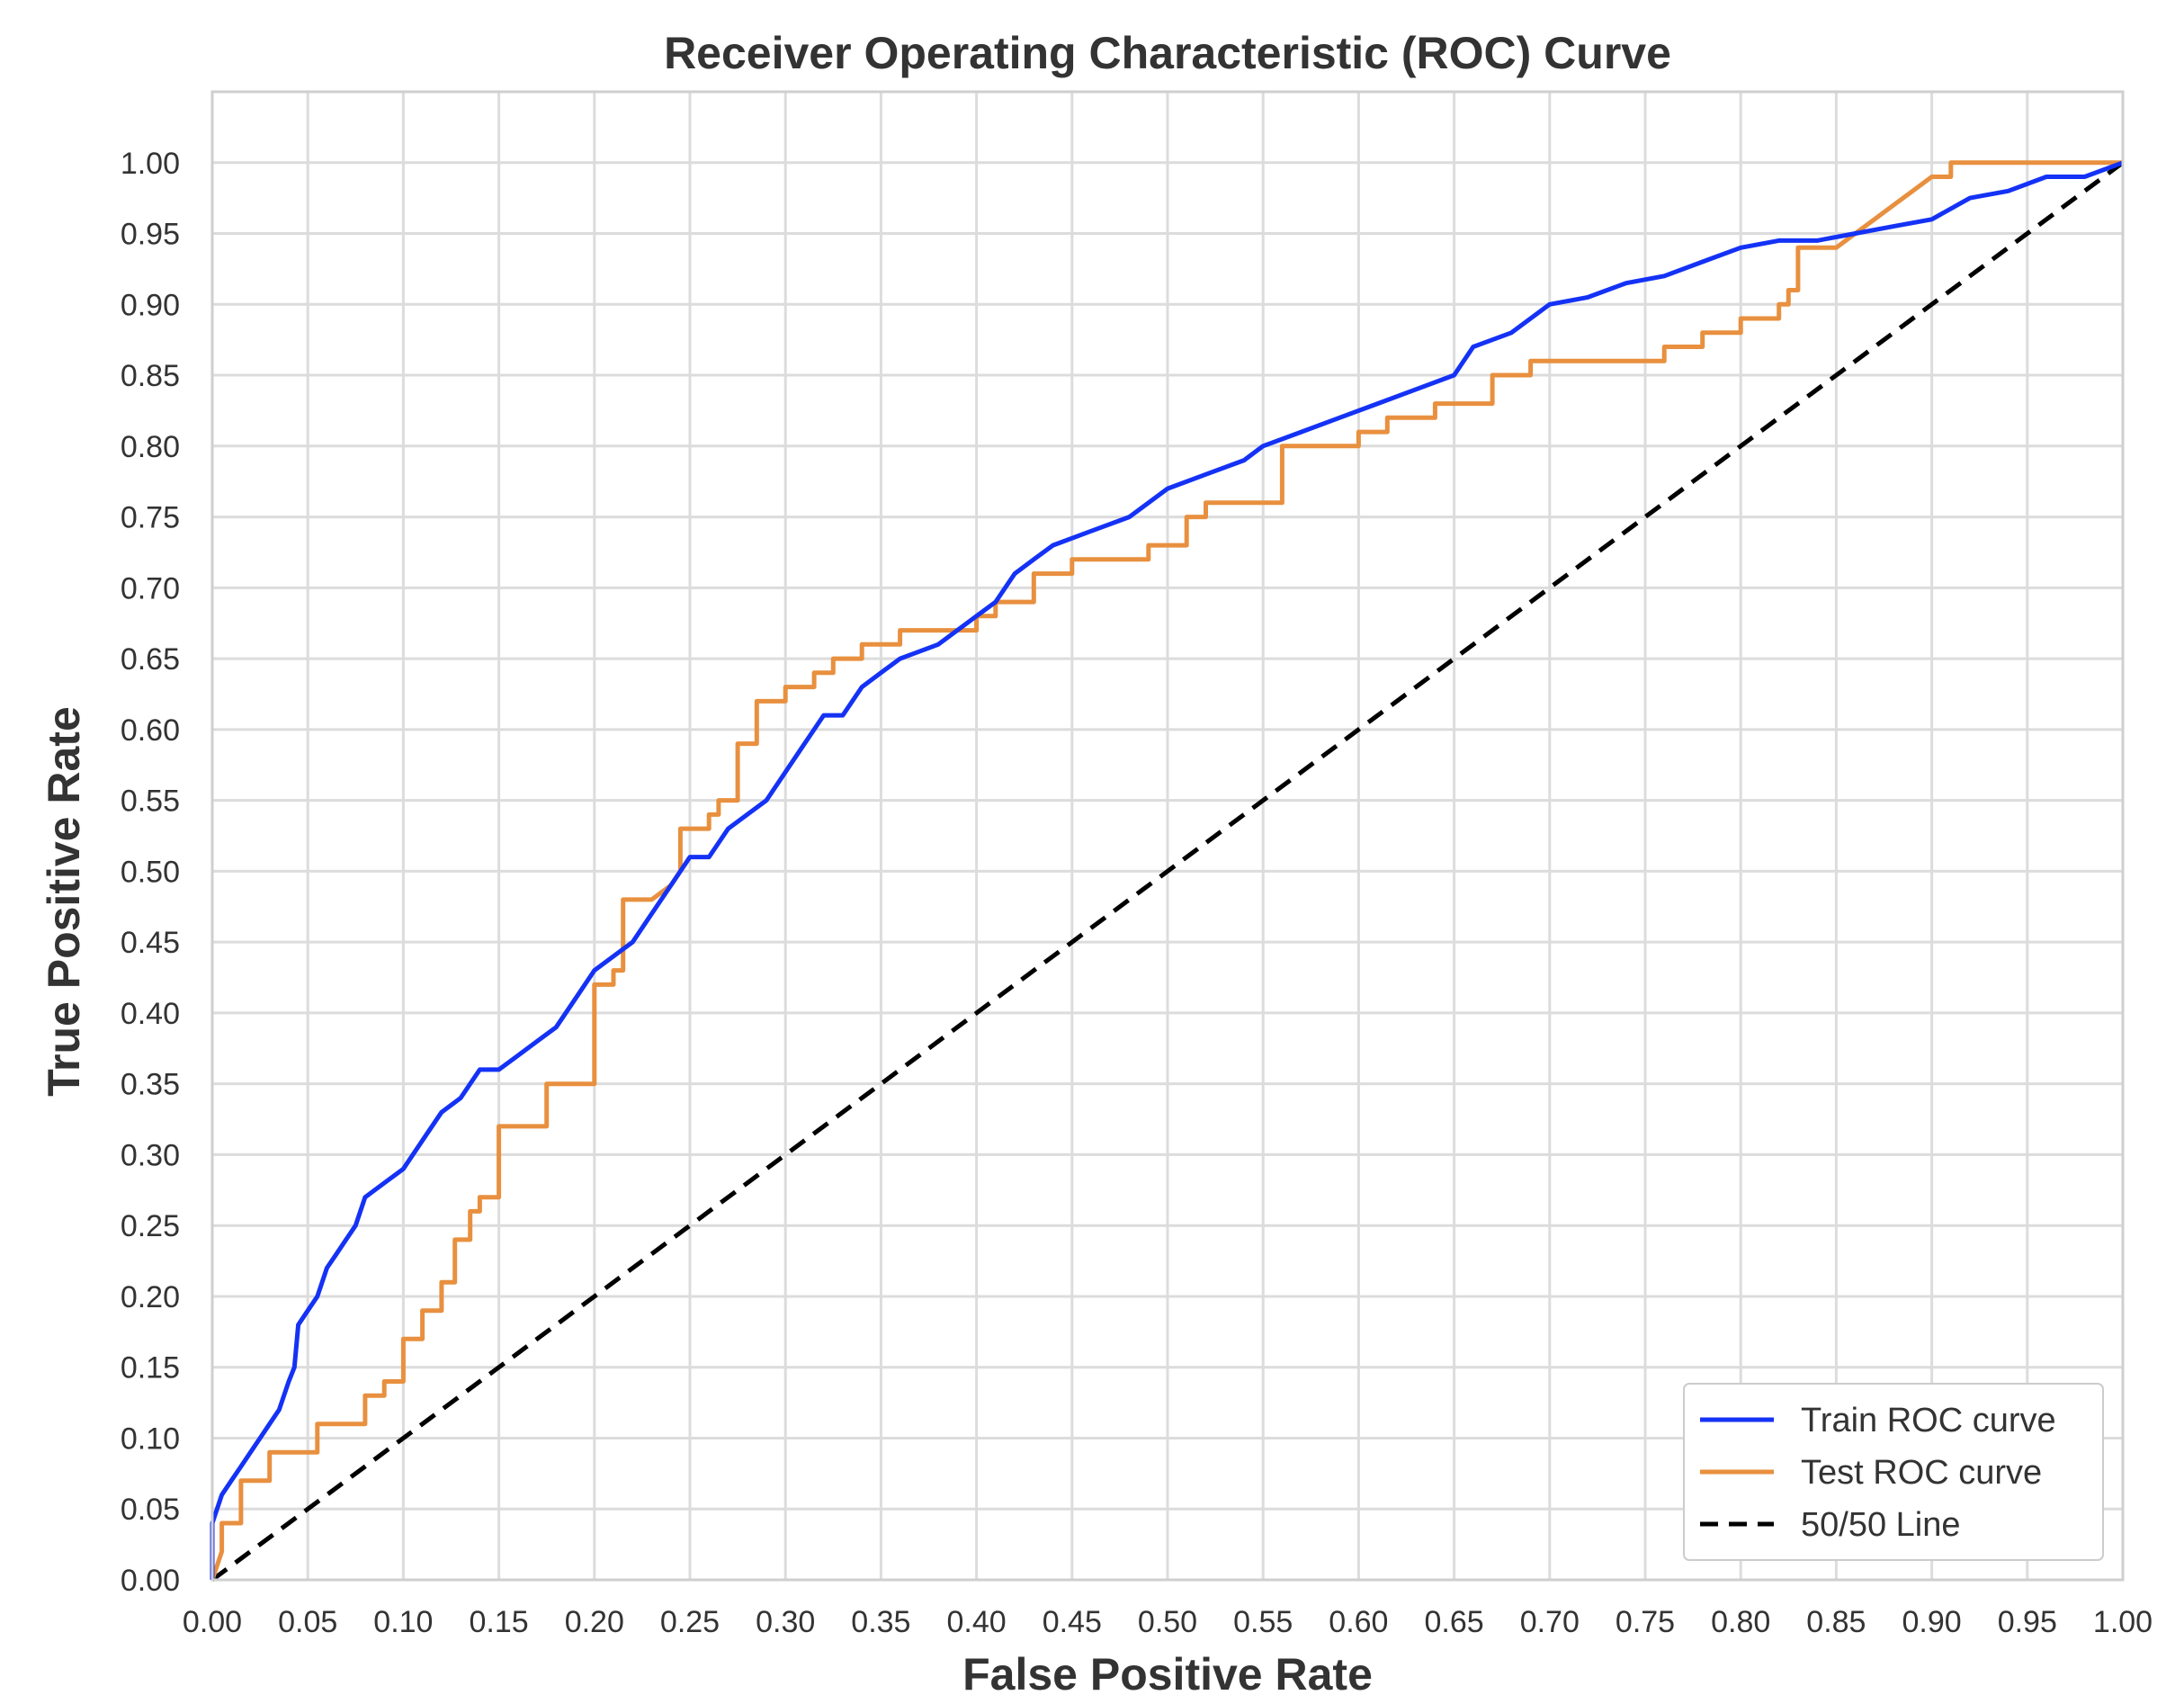 This screenshot has width=2184, height=1704. I want to click on legend-box, so click(1894, 1472).